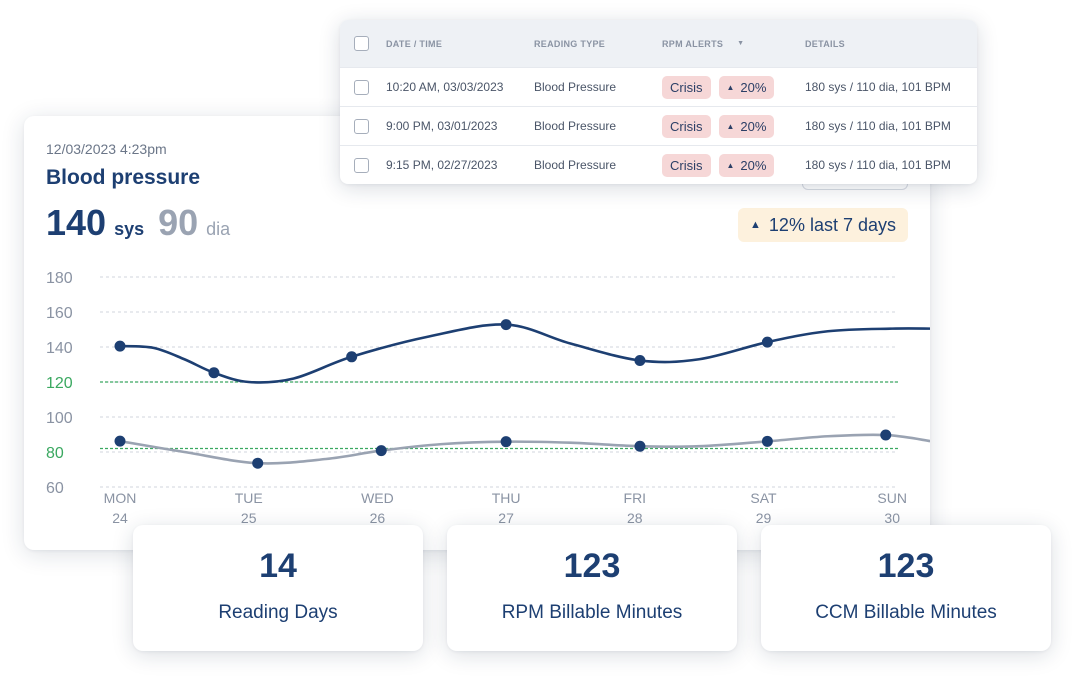  I want to click on x-tick-day: SAT, so click(763, 498).